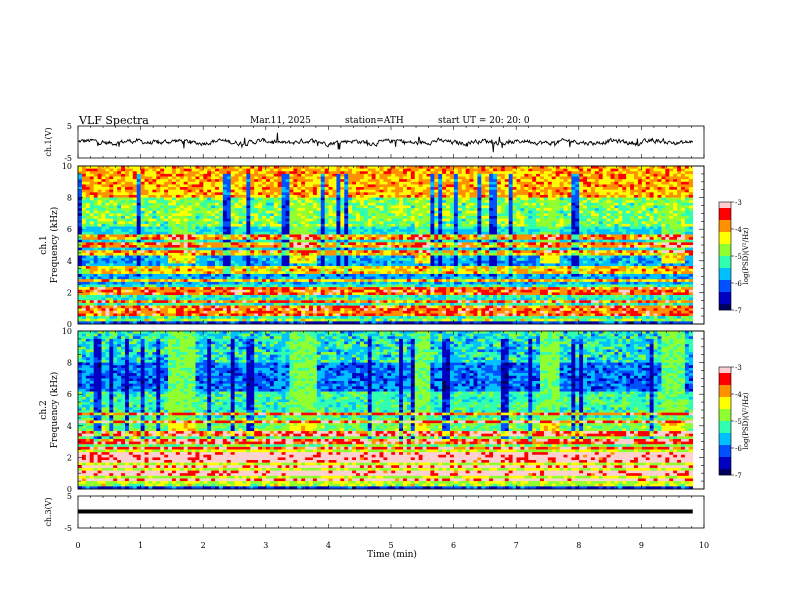 The height and width of the screenshot is (612, 792). What do you see at coordinates (385, 142) in the screenshot?
I see `ch1-waveform-trace` at bounding box center [385, 142].